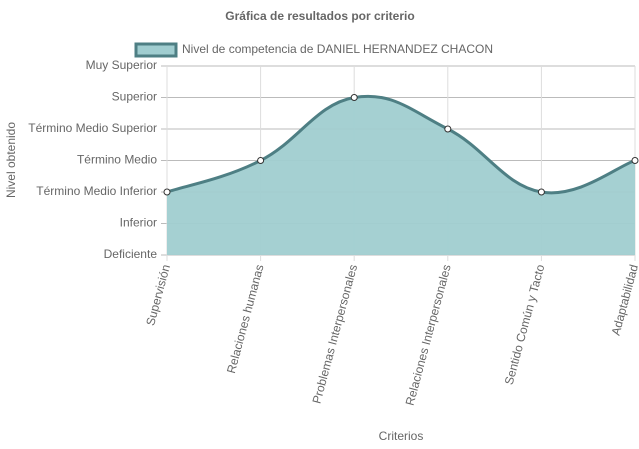  What do you see at coordinates (156, 50) in the screenshot?
I see `legend-swatch` at bounding box center [156, 50].